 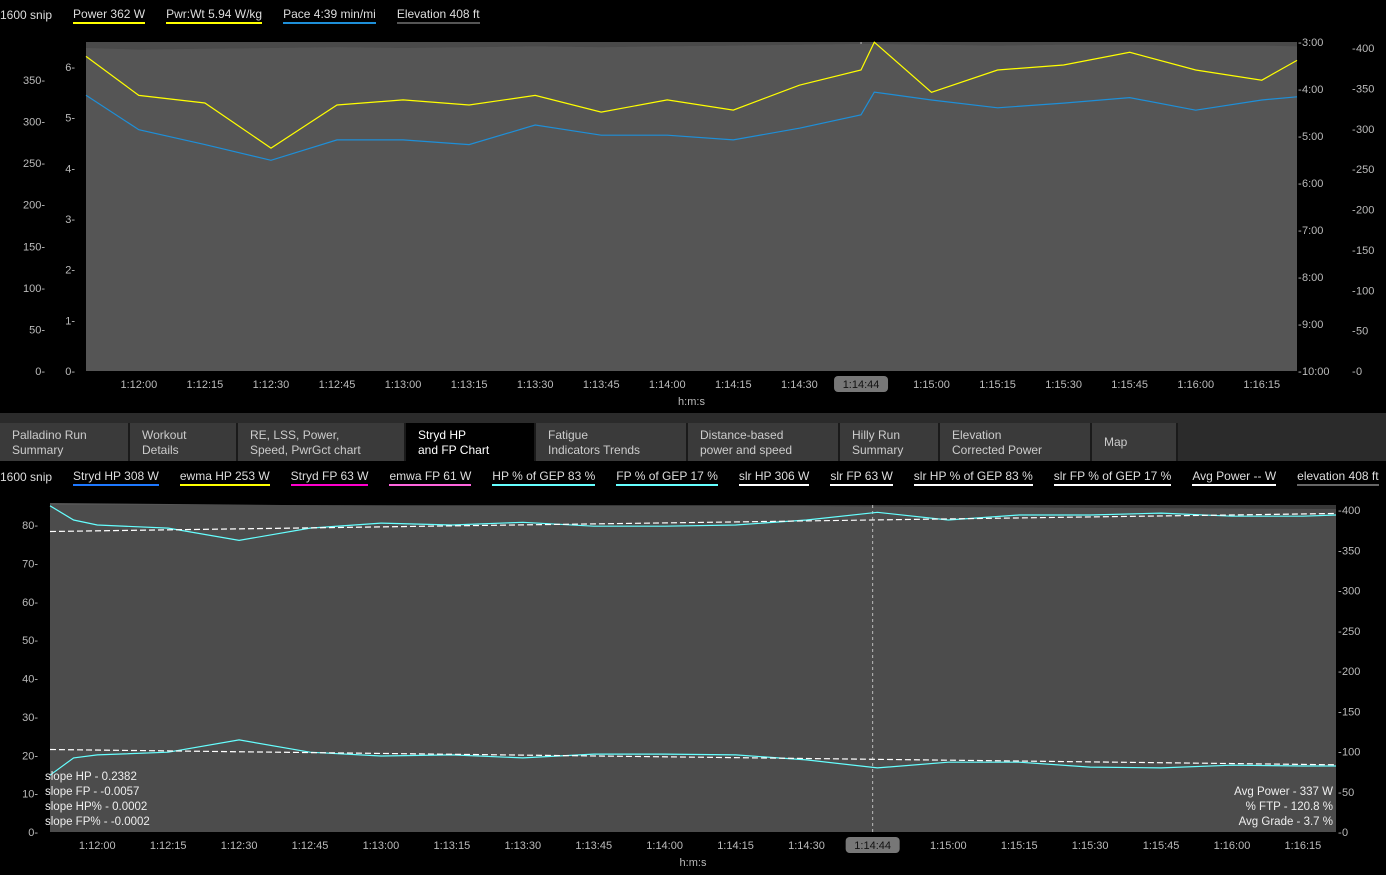 I want to click on stat-line: Avg Grade - 3.7 %, so click(x=1285, y=822).